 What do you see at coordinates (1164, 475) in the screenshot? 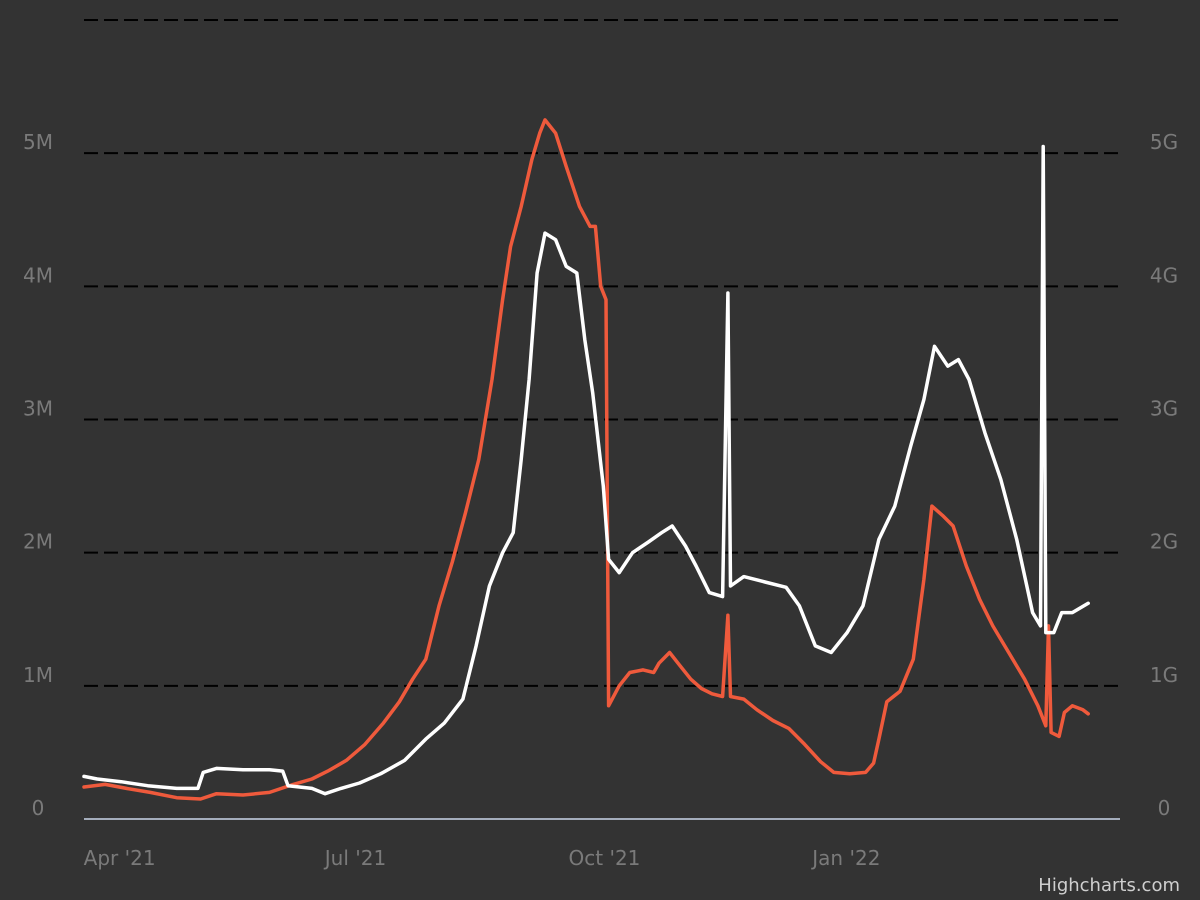
I see `right-y-axis: 0 1G 2G 3G 4G 5G` at bounding box center [1164, 475].